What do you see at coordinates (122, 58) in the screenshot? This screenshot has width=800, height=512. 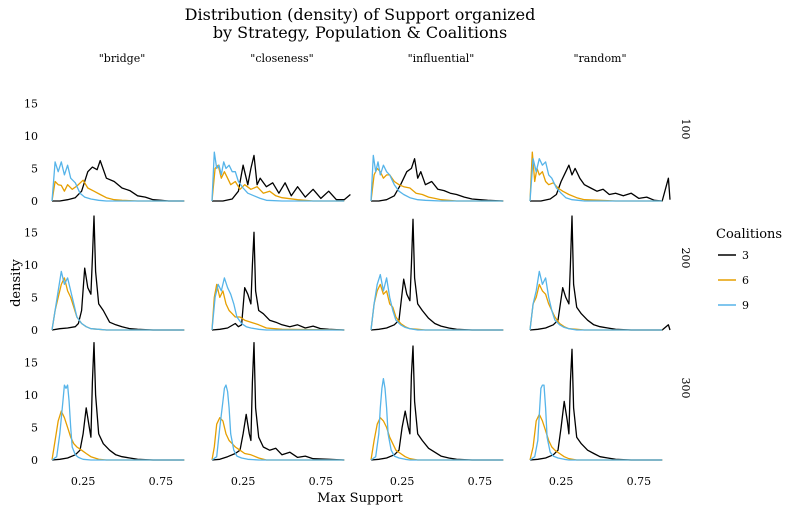 I see `facet-col-label-bridge: "bridge"` at bounding box center [122, 58].